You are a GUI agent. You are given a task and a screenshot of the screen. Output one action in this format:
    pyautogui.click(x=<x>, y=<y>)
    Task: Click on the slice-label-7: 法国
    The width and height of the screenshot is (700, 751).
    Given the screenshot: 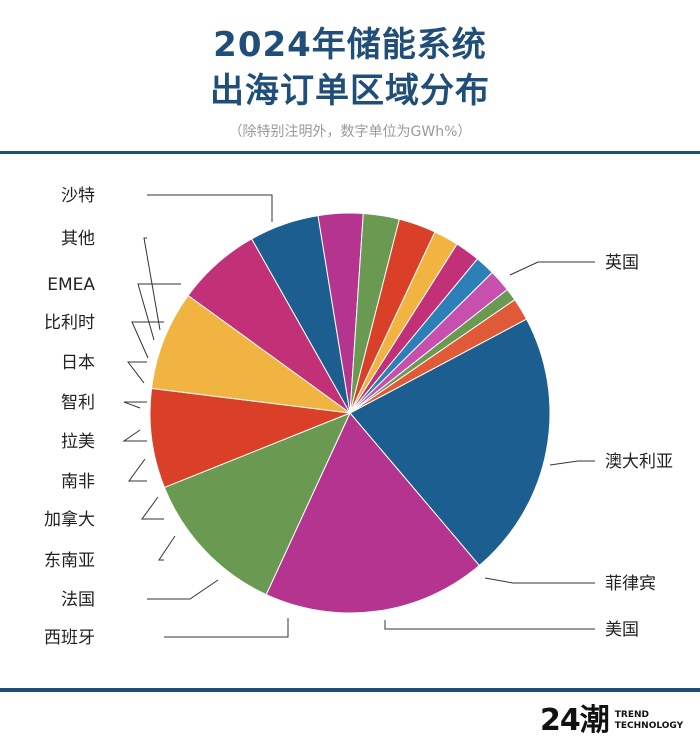 What is the action you would take?
    pyautogui.click(x=78, y=600)
    